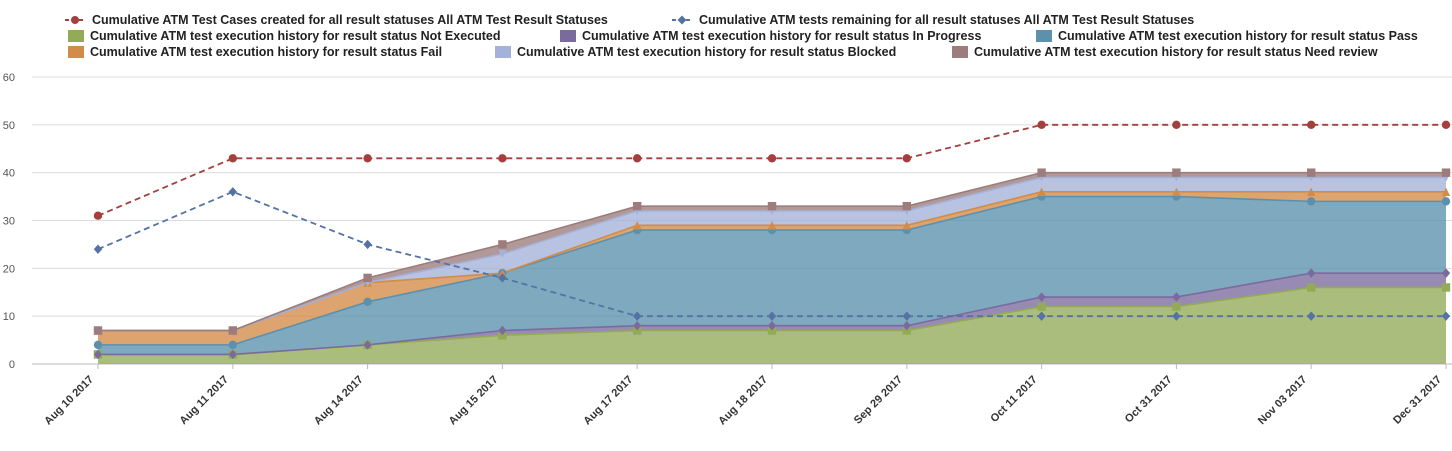  Describe the element at coordinates (12, 365) in the screenshot. I see `y-tick-label: 0` at that location.